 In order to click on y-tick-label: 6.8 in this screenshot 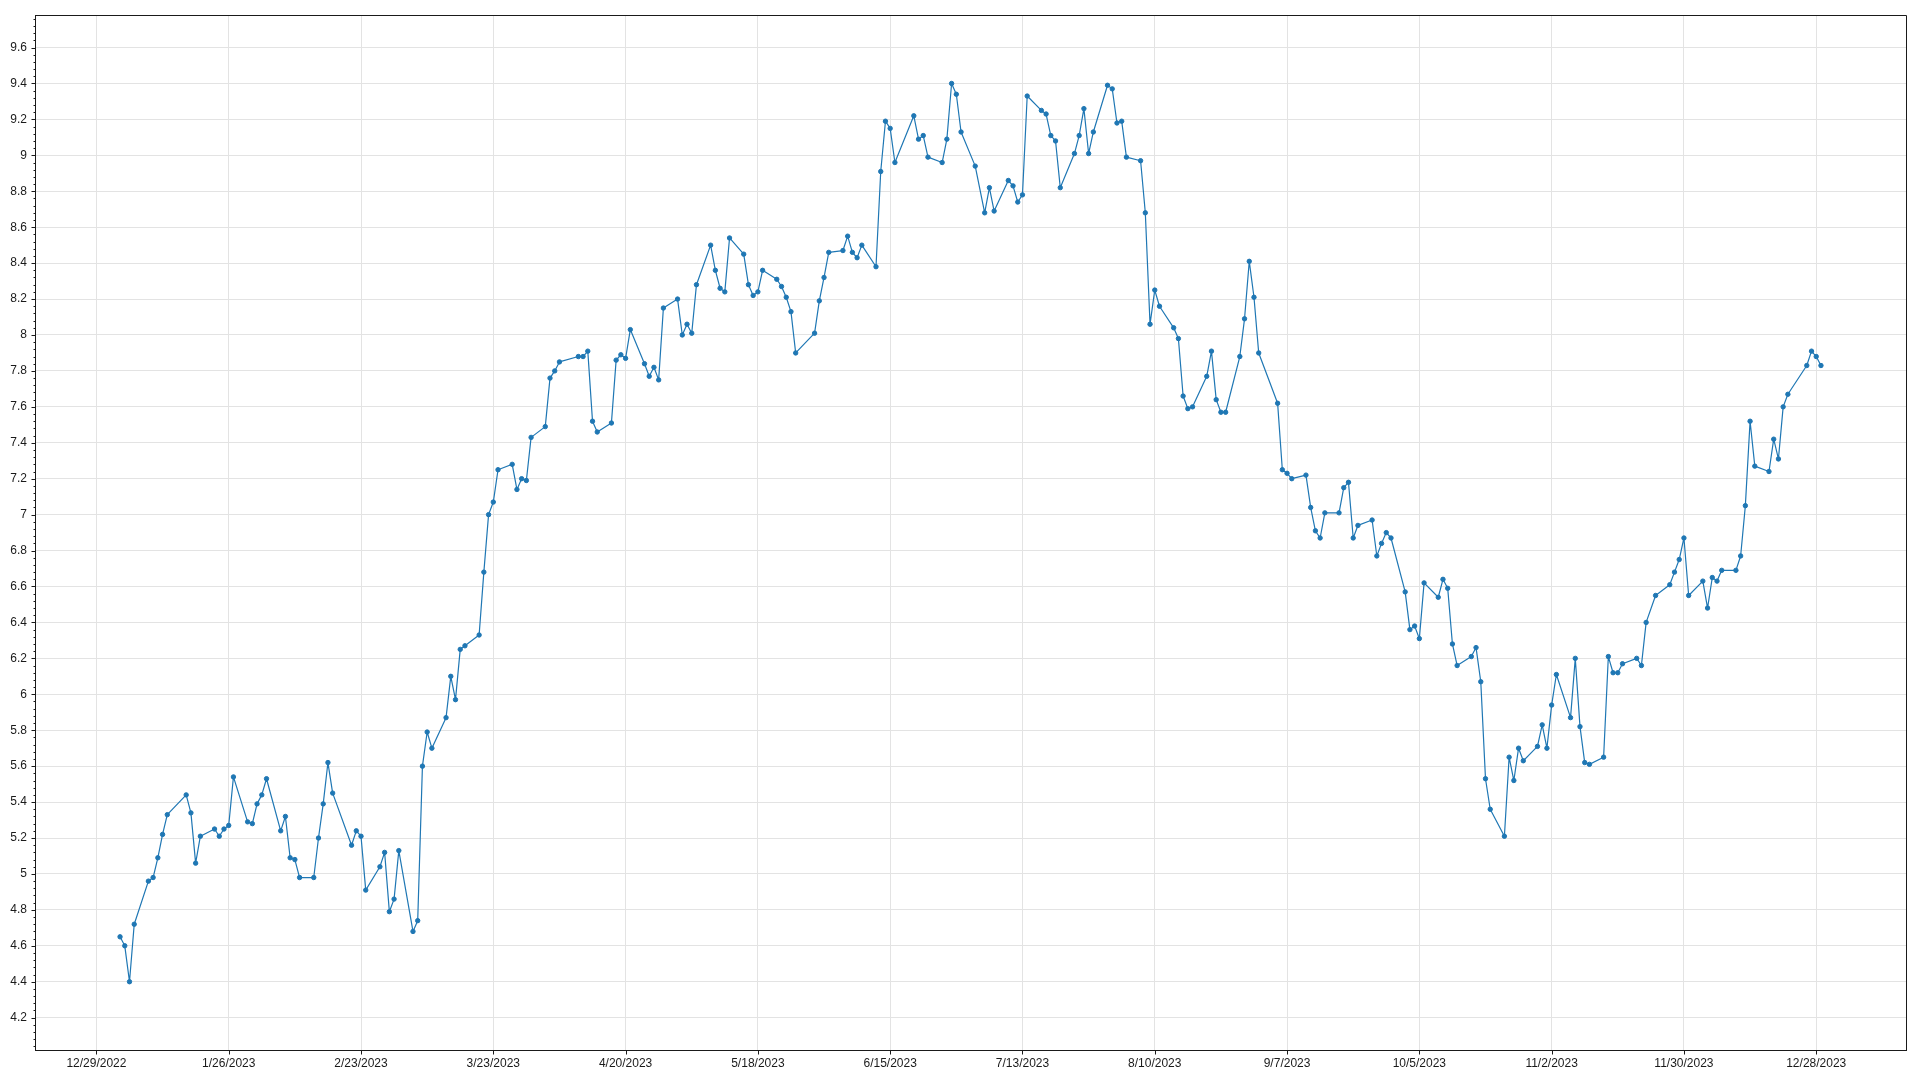, I will do `click(19, 549)`.